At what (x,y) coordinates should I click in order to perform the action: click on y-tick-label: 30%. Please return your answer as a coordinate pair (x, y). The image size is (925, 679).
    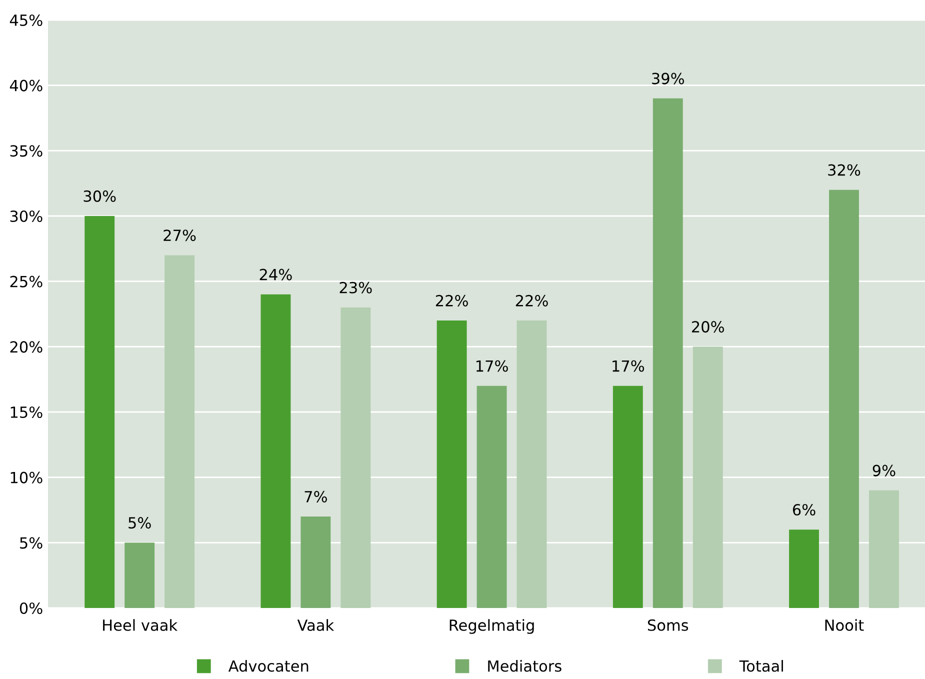
    Looking at the image, I should click on (26, 216).